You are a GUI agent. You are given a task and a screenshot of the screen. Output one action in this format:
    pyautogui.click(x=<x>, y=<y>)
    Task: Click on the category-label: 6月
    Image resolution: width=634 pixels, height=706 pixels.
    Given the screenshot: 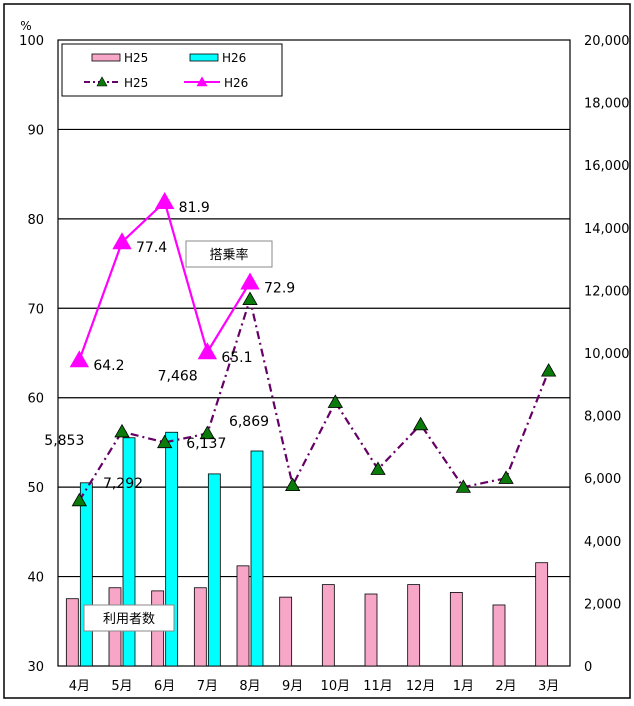 What is the action you would take?
    pyautogui.click(x=164, y=686)
    